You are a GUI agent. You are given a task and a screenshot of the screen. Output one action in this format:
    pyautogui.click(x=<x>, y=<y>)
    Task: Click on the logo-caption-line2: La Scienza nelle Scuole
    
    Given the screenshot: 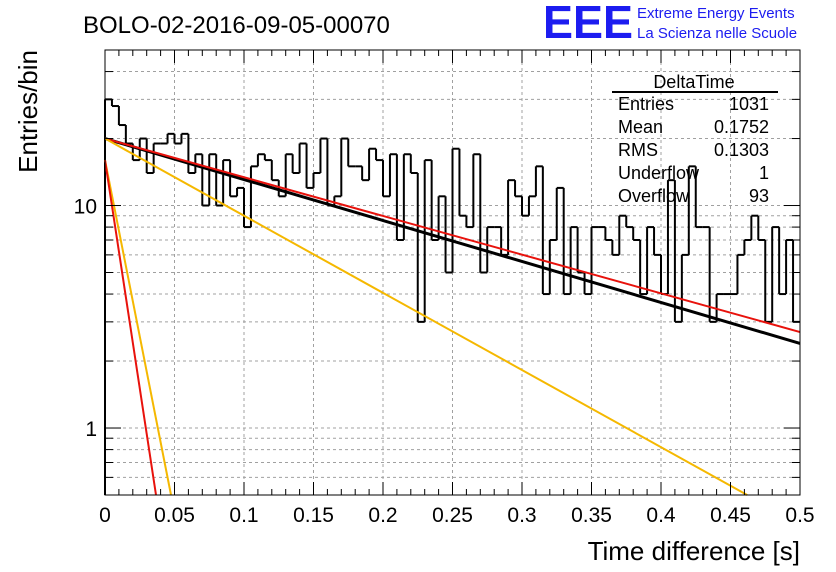 What is the action you would take?
    pyautogui.click(x=717, y=33)
    